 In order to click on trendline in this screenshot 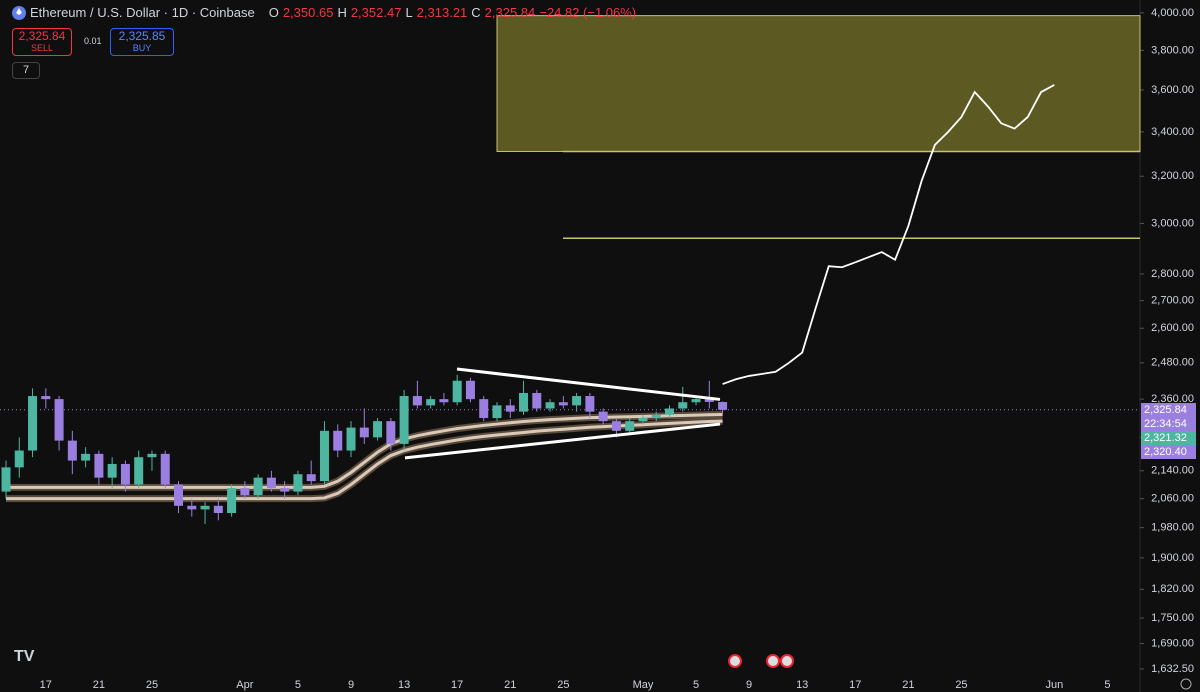, I will do `click(562, 441)`.